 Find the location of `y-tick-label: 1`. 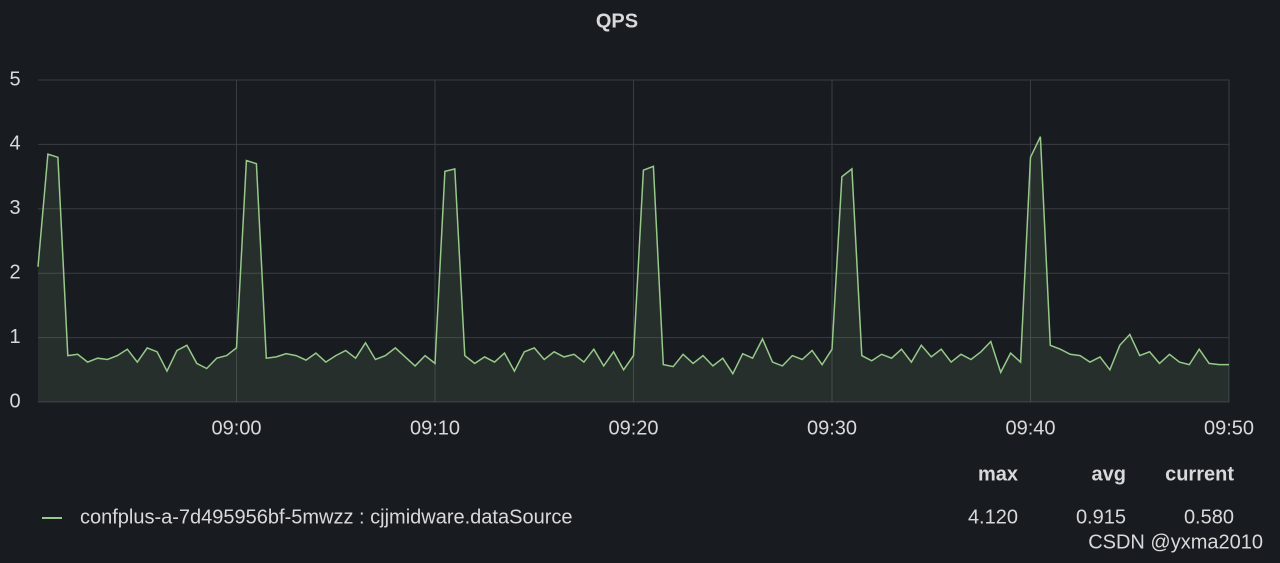

y-tick-label: 1 is located at coordinates (14, 337).